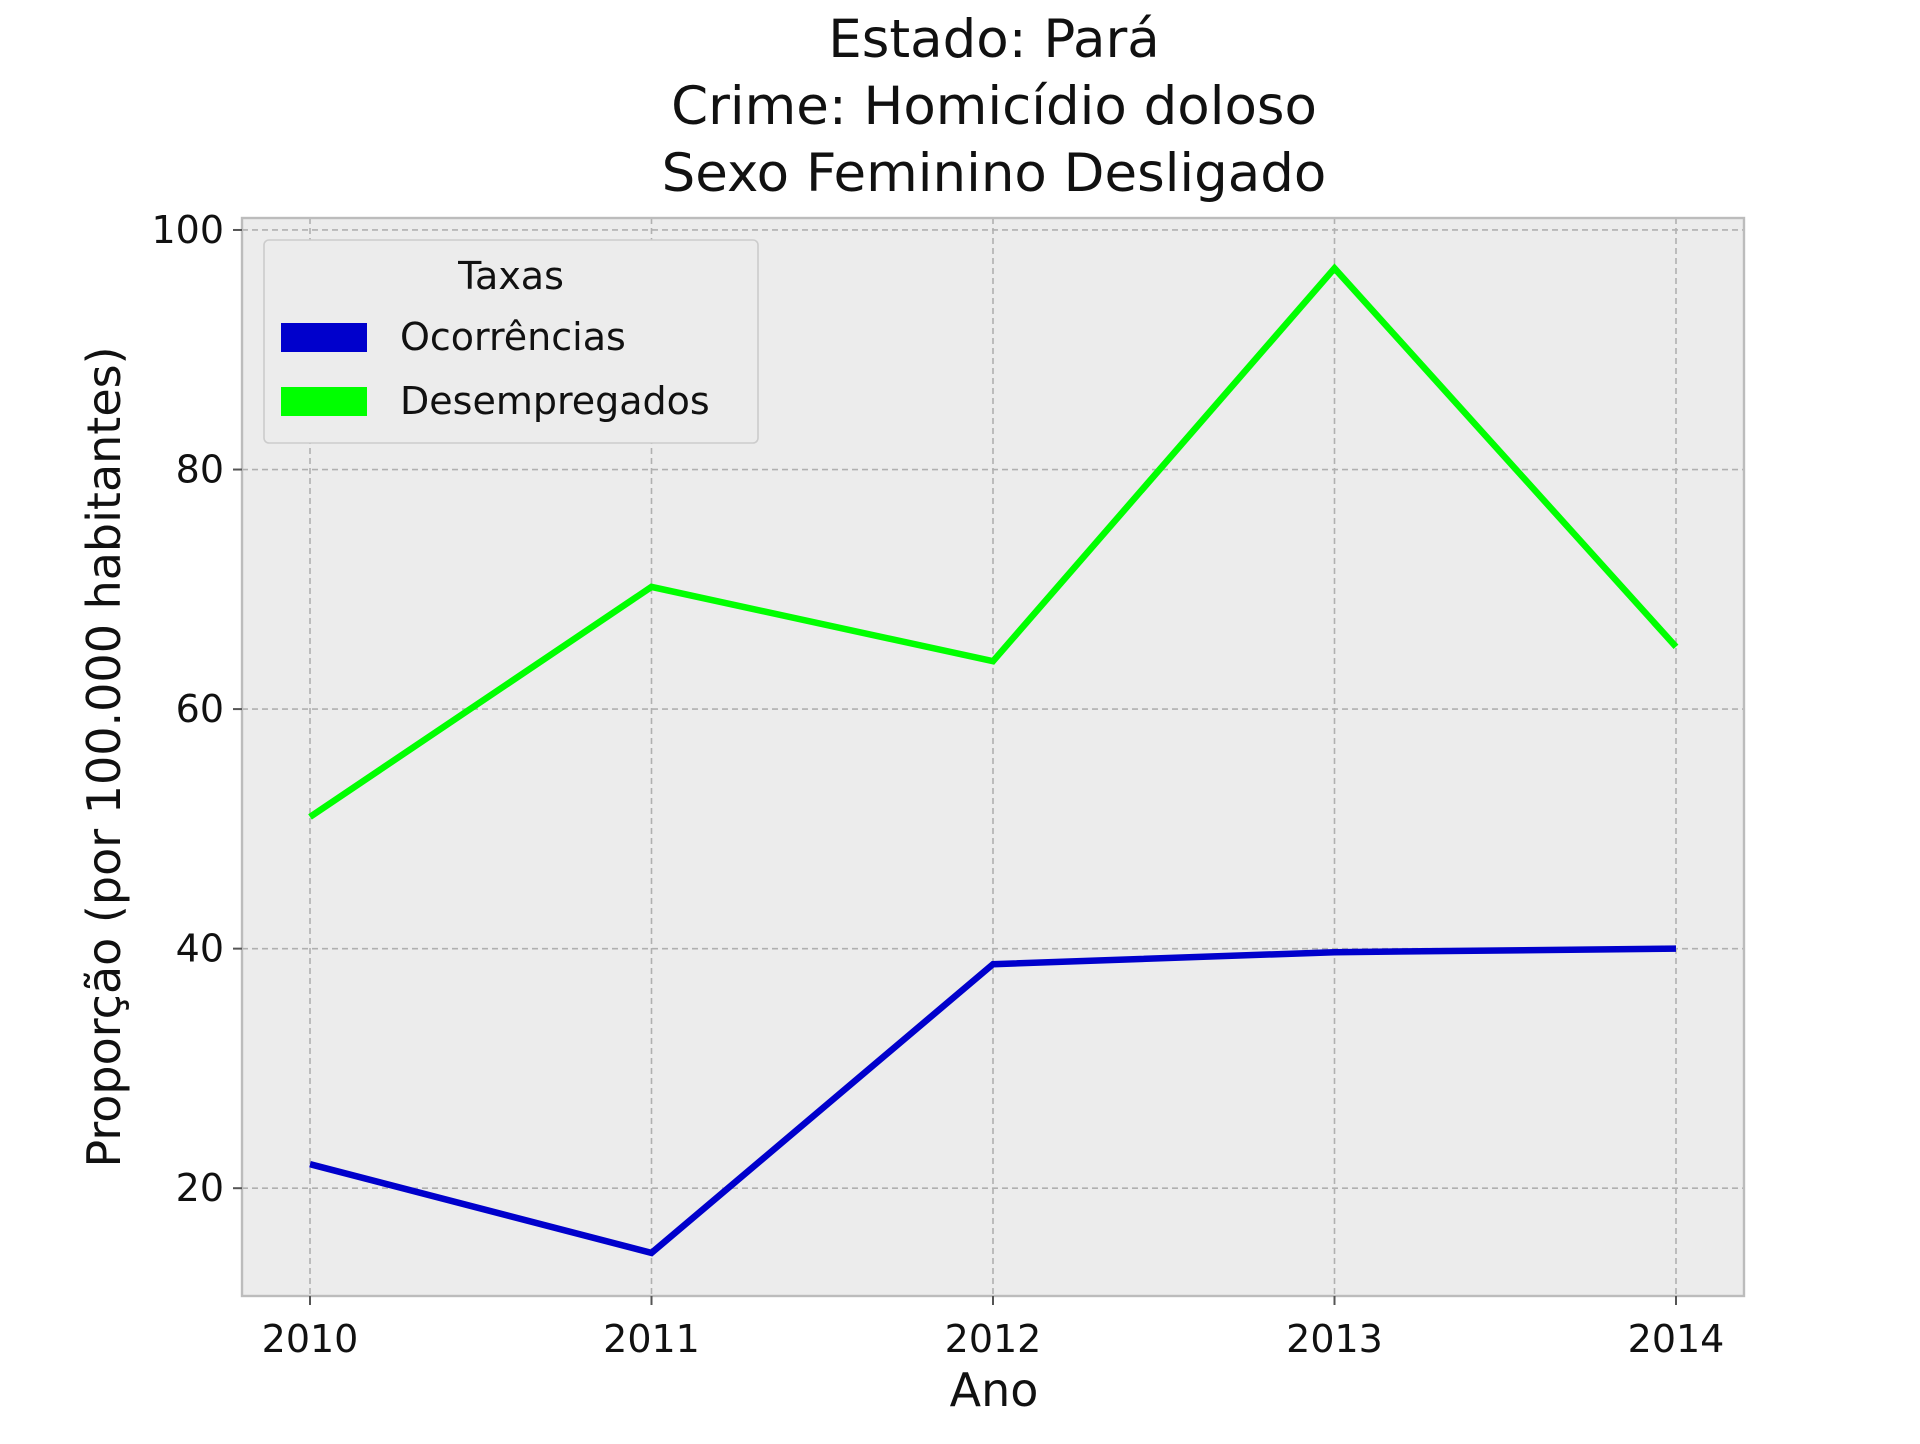  What do you see at coordinates (993, 1339) in the screenshot?
I see `x-tick-label-2012: 2012` at bounding box center [993, 1339].